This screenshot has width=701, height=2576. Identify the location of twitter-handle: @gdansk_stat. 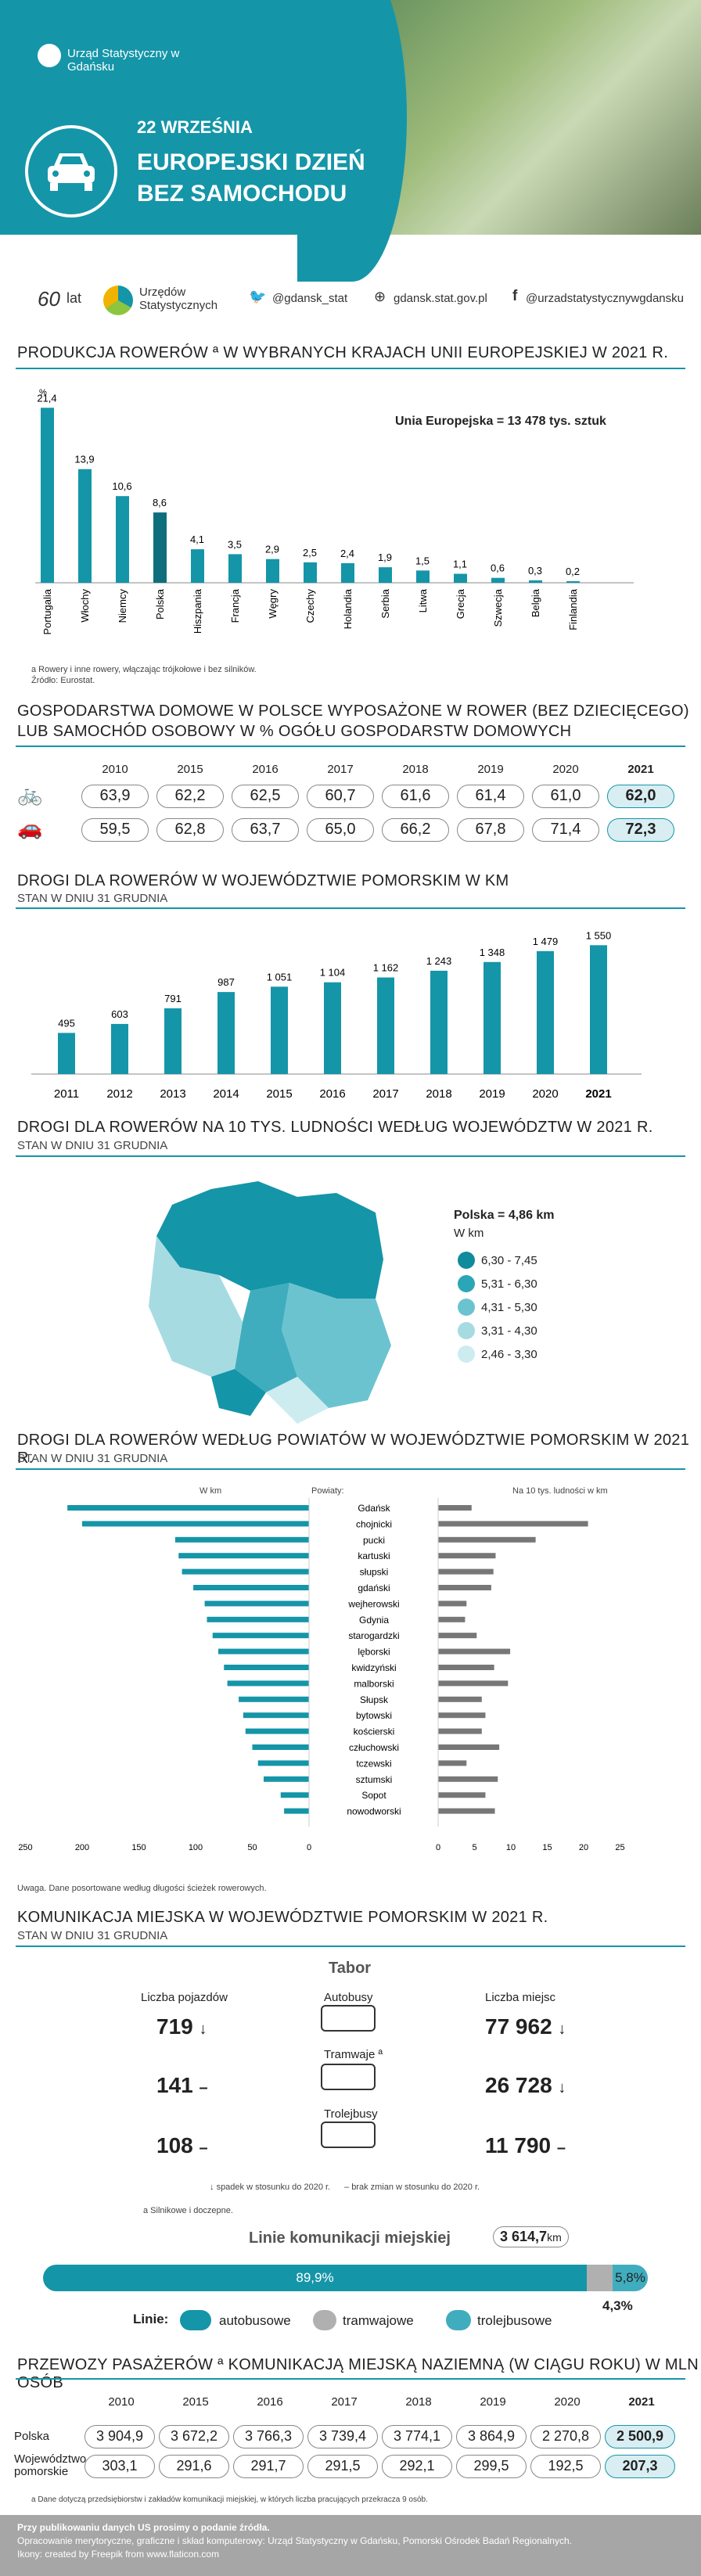
(310, 299).